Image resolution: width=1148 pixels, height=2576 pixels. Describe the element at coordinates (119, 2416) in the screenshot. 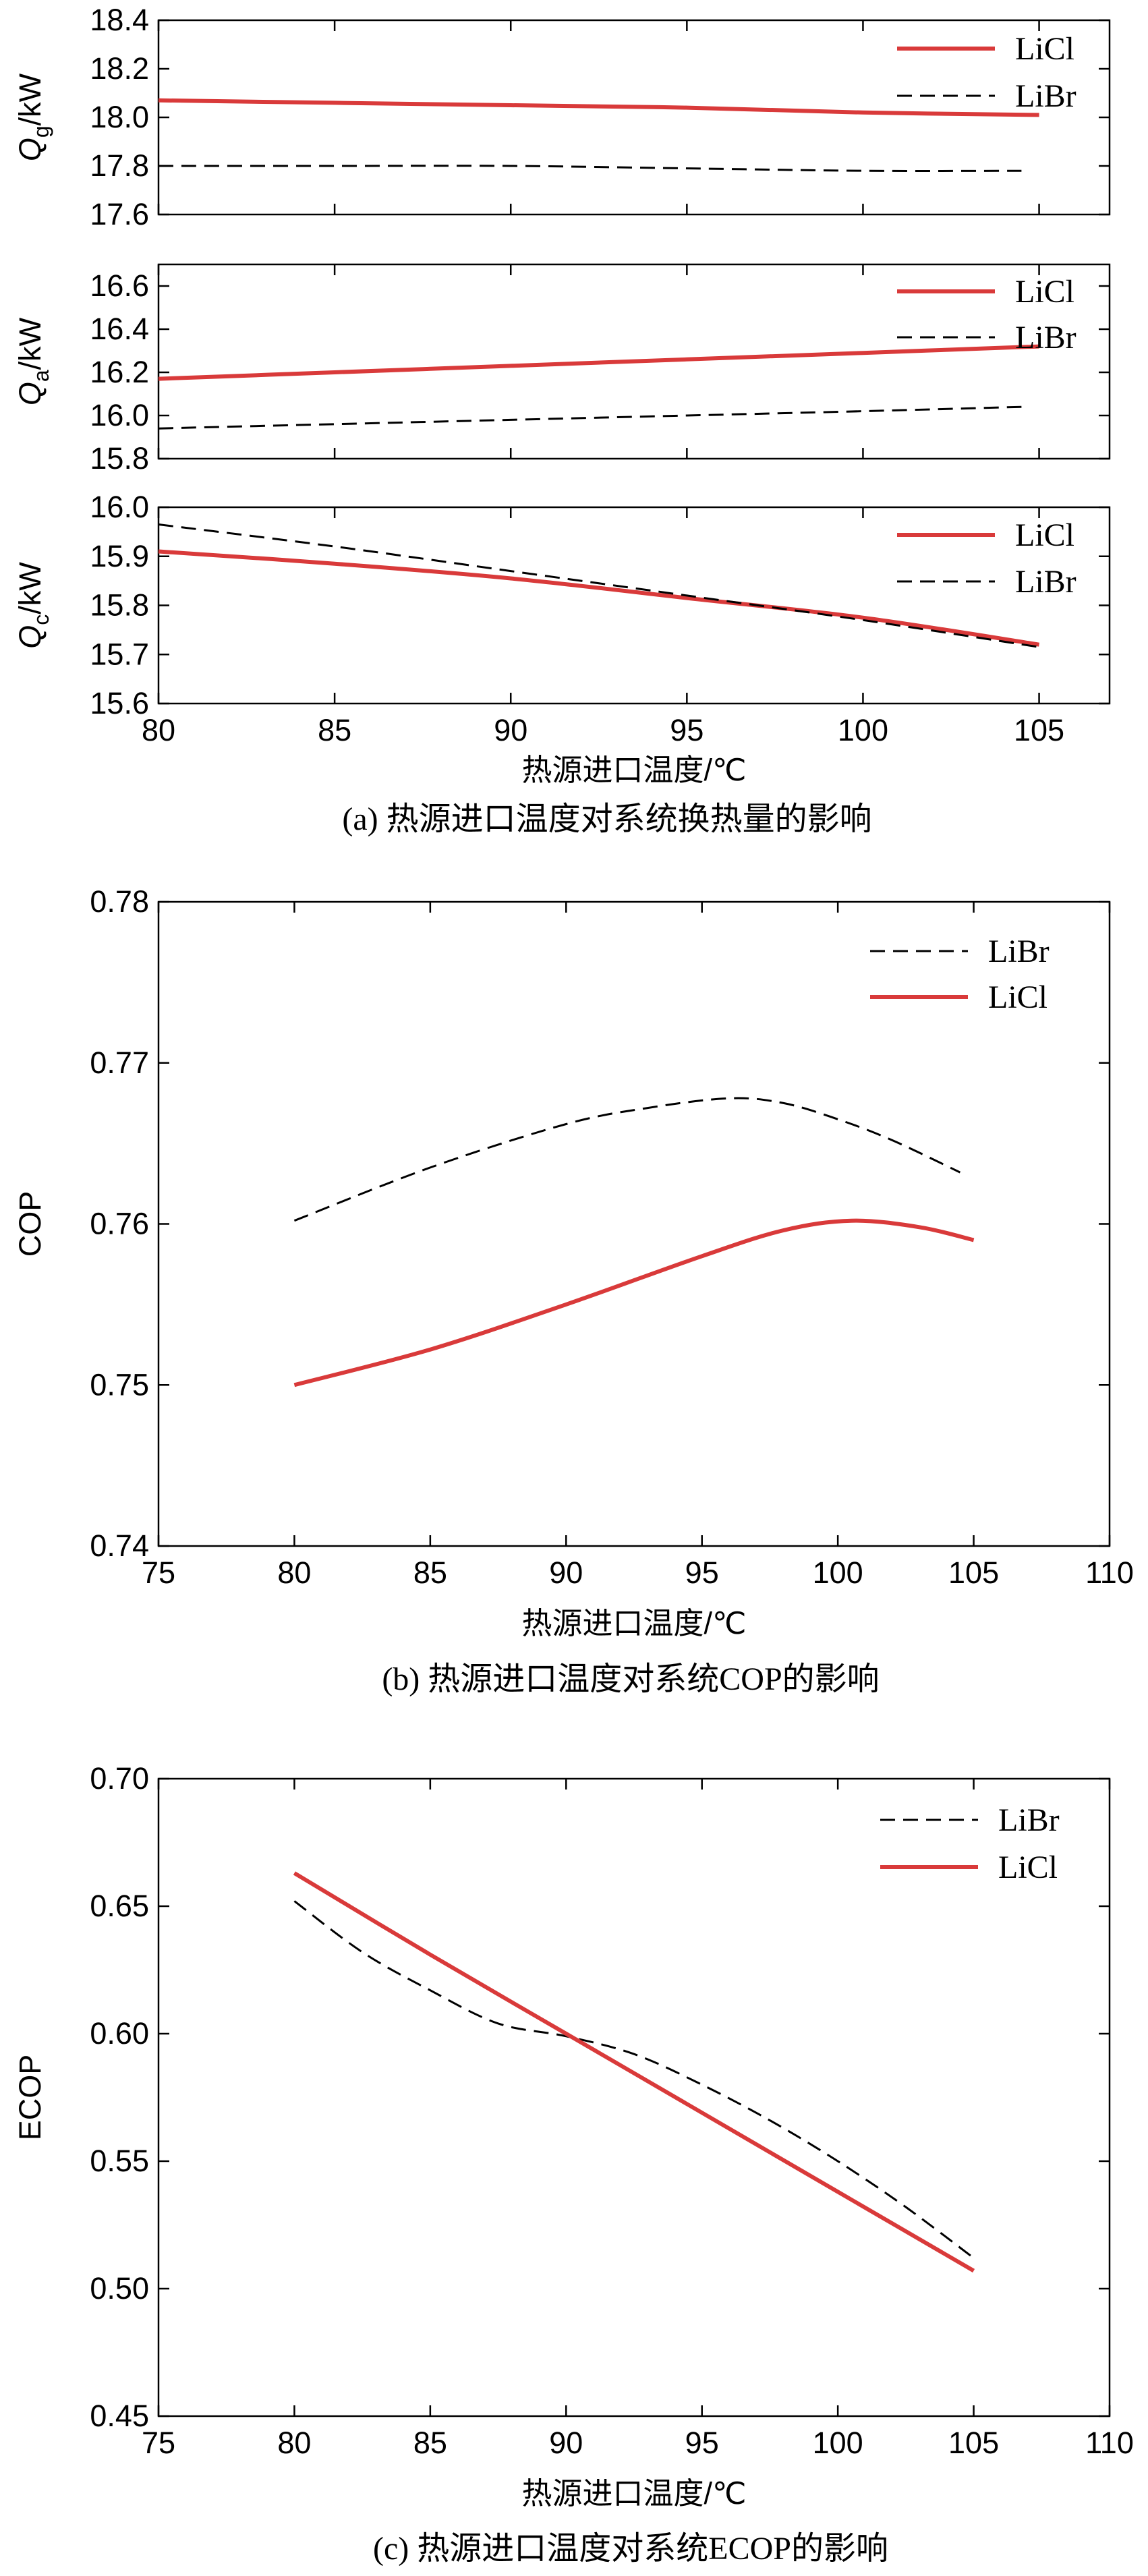

I see `y-tick-label: 0.45` at that location.